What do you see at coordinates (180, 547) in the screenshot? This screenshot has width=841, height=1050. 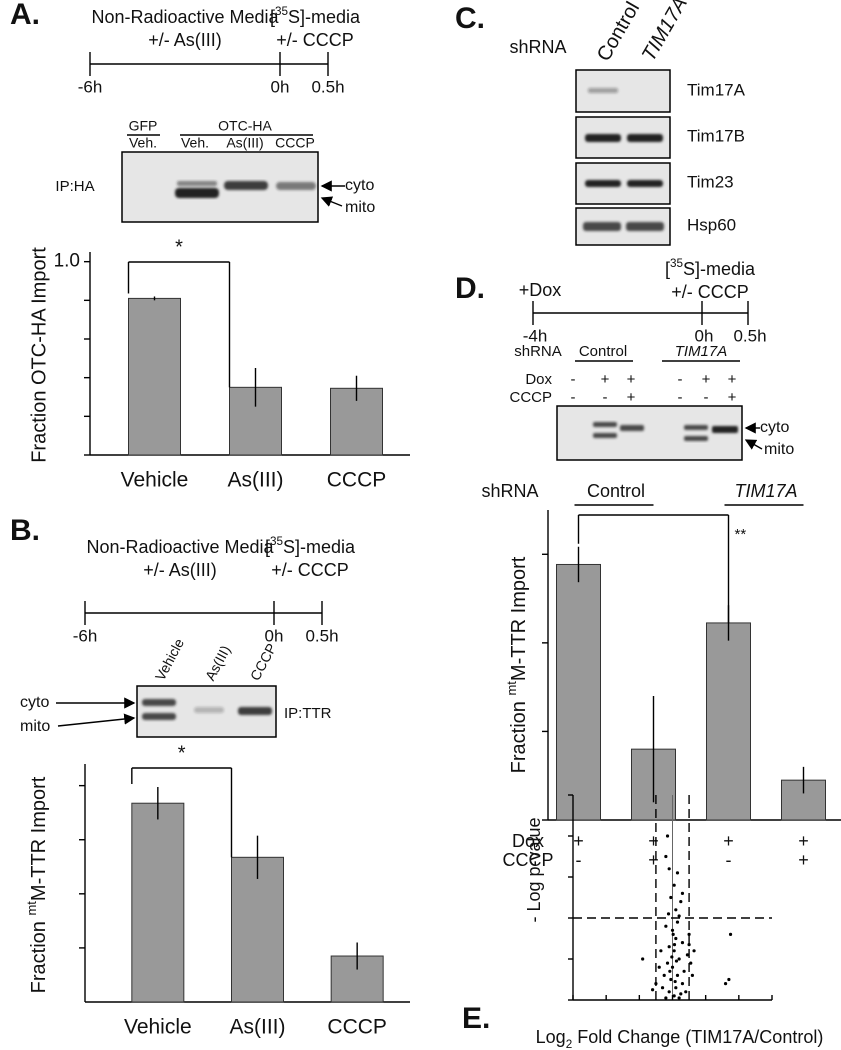 I see `timeline-text: Non-Radioactive Media` at bounding box center [180, 547].